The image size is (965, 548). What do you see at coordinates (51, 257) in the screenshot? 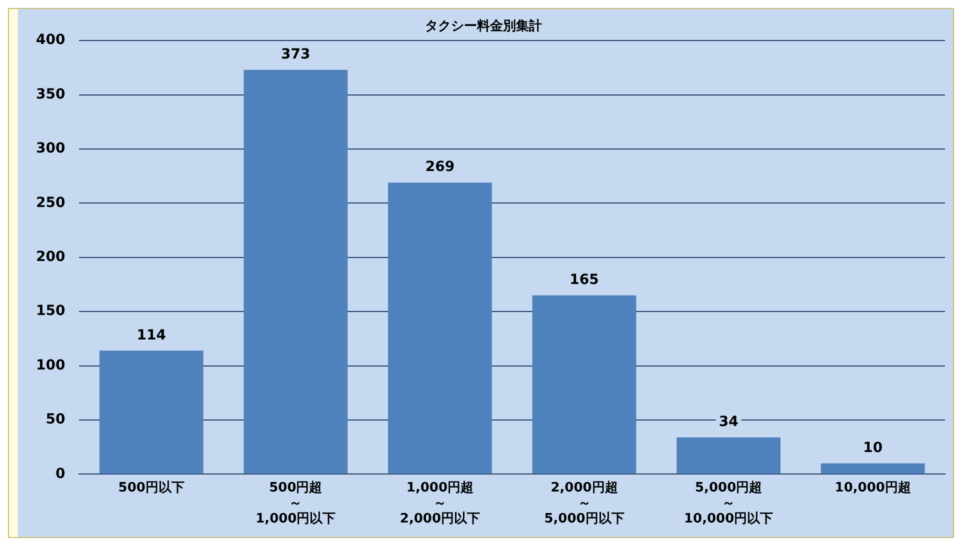
I see `y-tick-label: 200` at bounding box center [51, 257].